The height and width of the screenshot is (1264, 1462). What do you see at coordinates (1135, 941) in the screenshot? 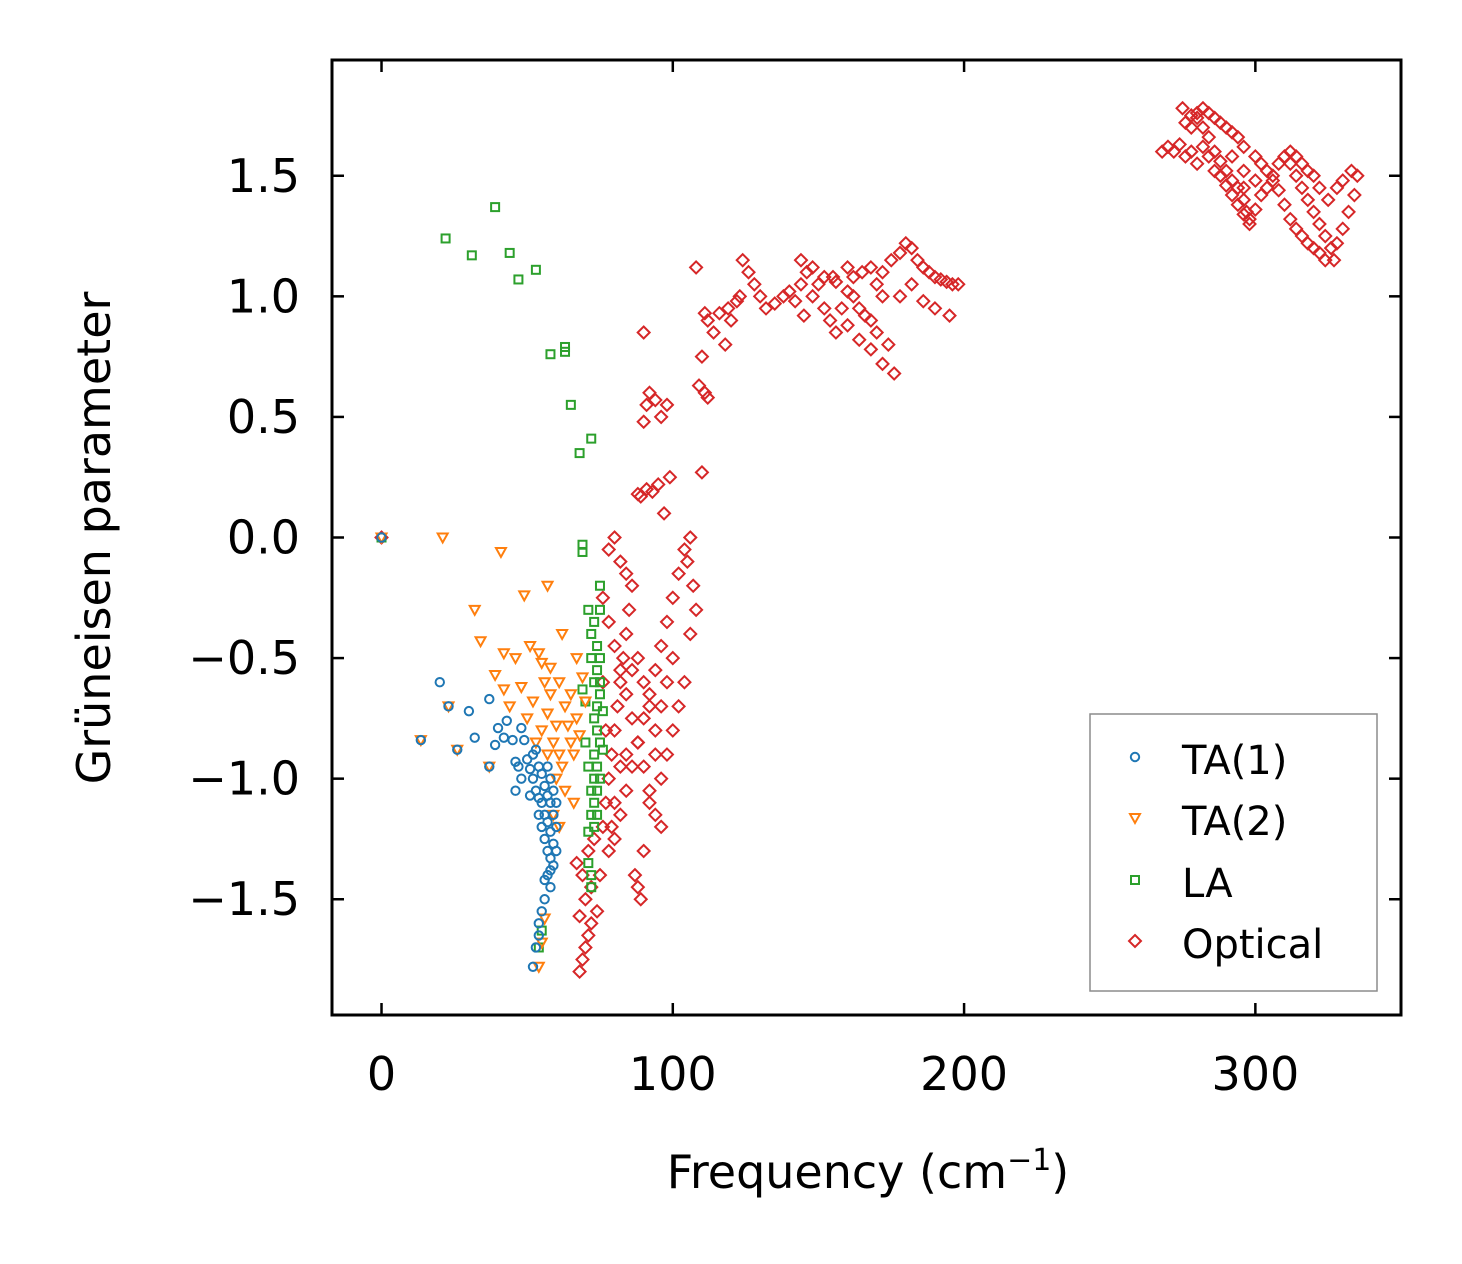
I see `legend-marker-diamond` at bounding box center [1135, 941].